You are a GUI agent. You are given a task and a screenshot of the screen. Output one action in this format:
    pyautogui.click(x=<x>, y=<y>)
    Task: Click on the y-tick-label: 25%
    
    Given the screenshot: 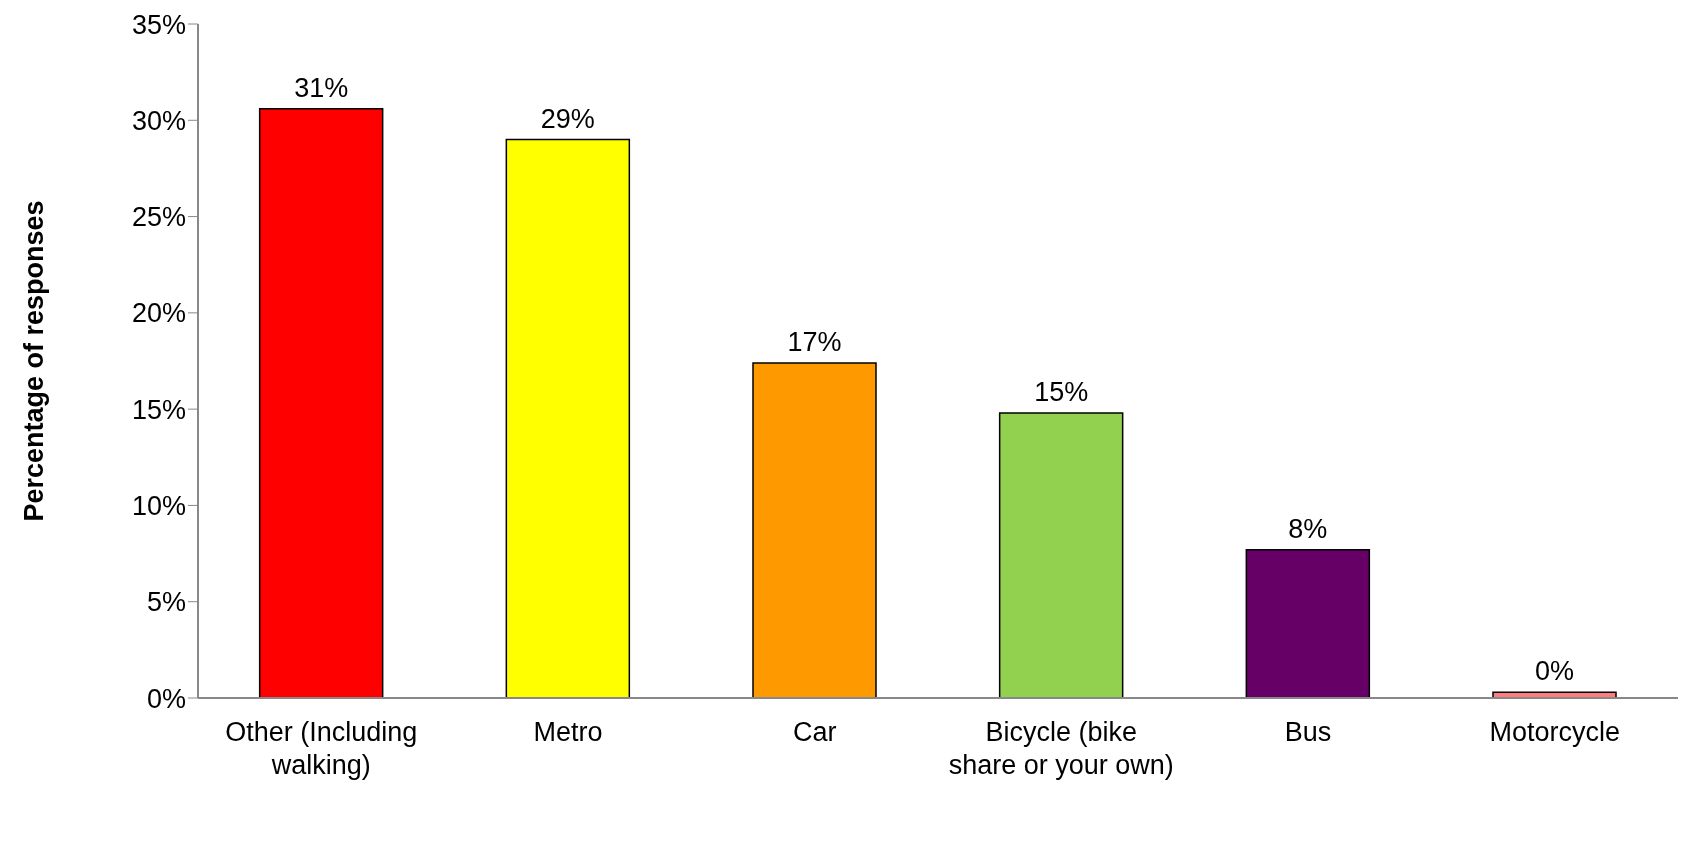 What is the action you would take?
    pyautogui.click(x=158, y=217)
    